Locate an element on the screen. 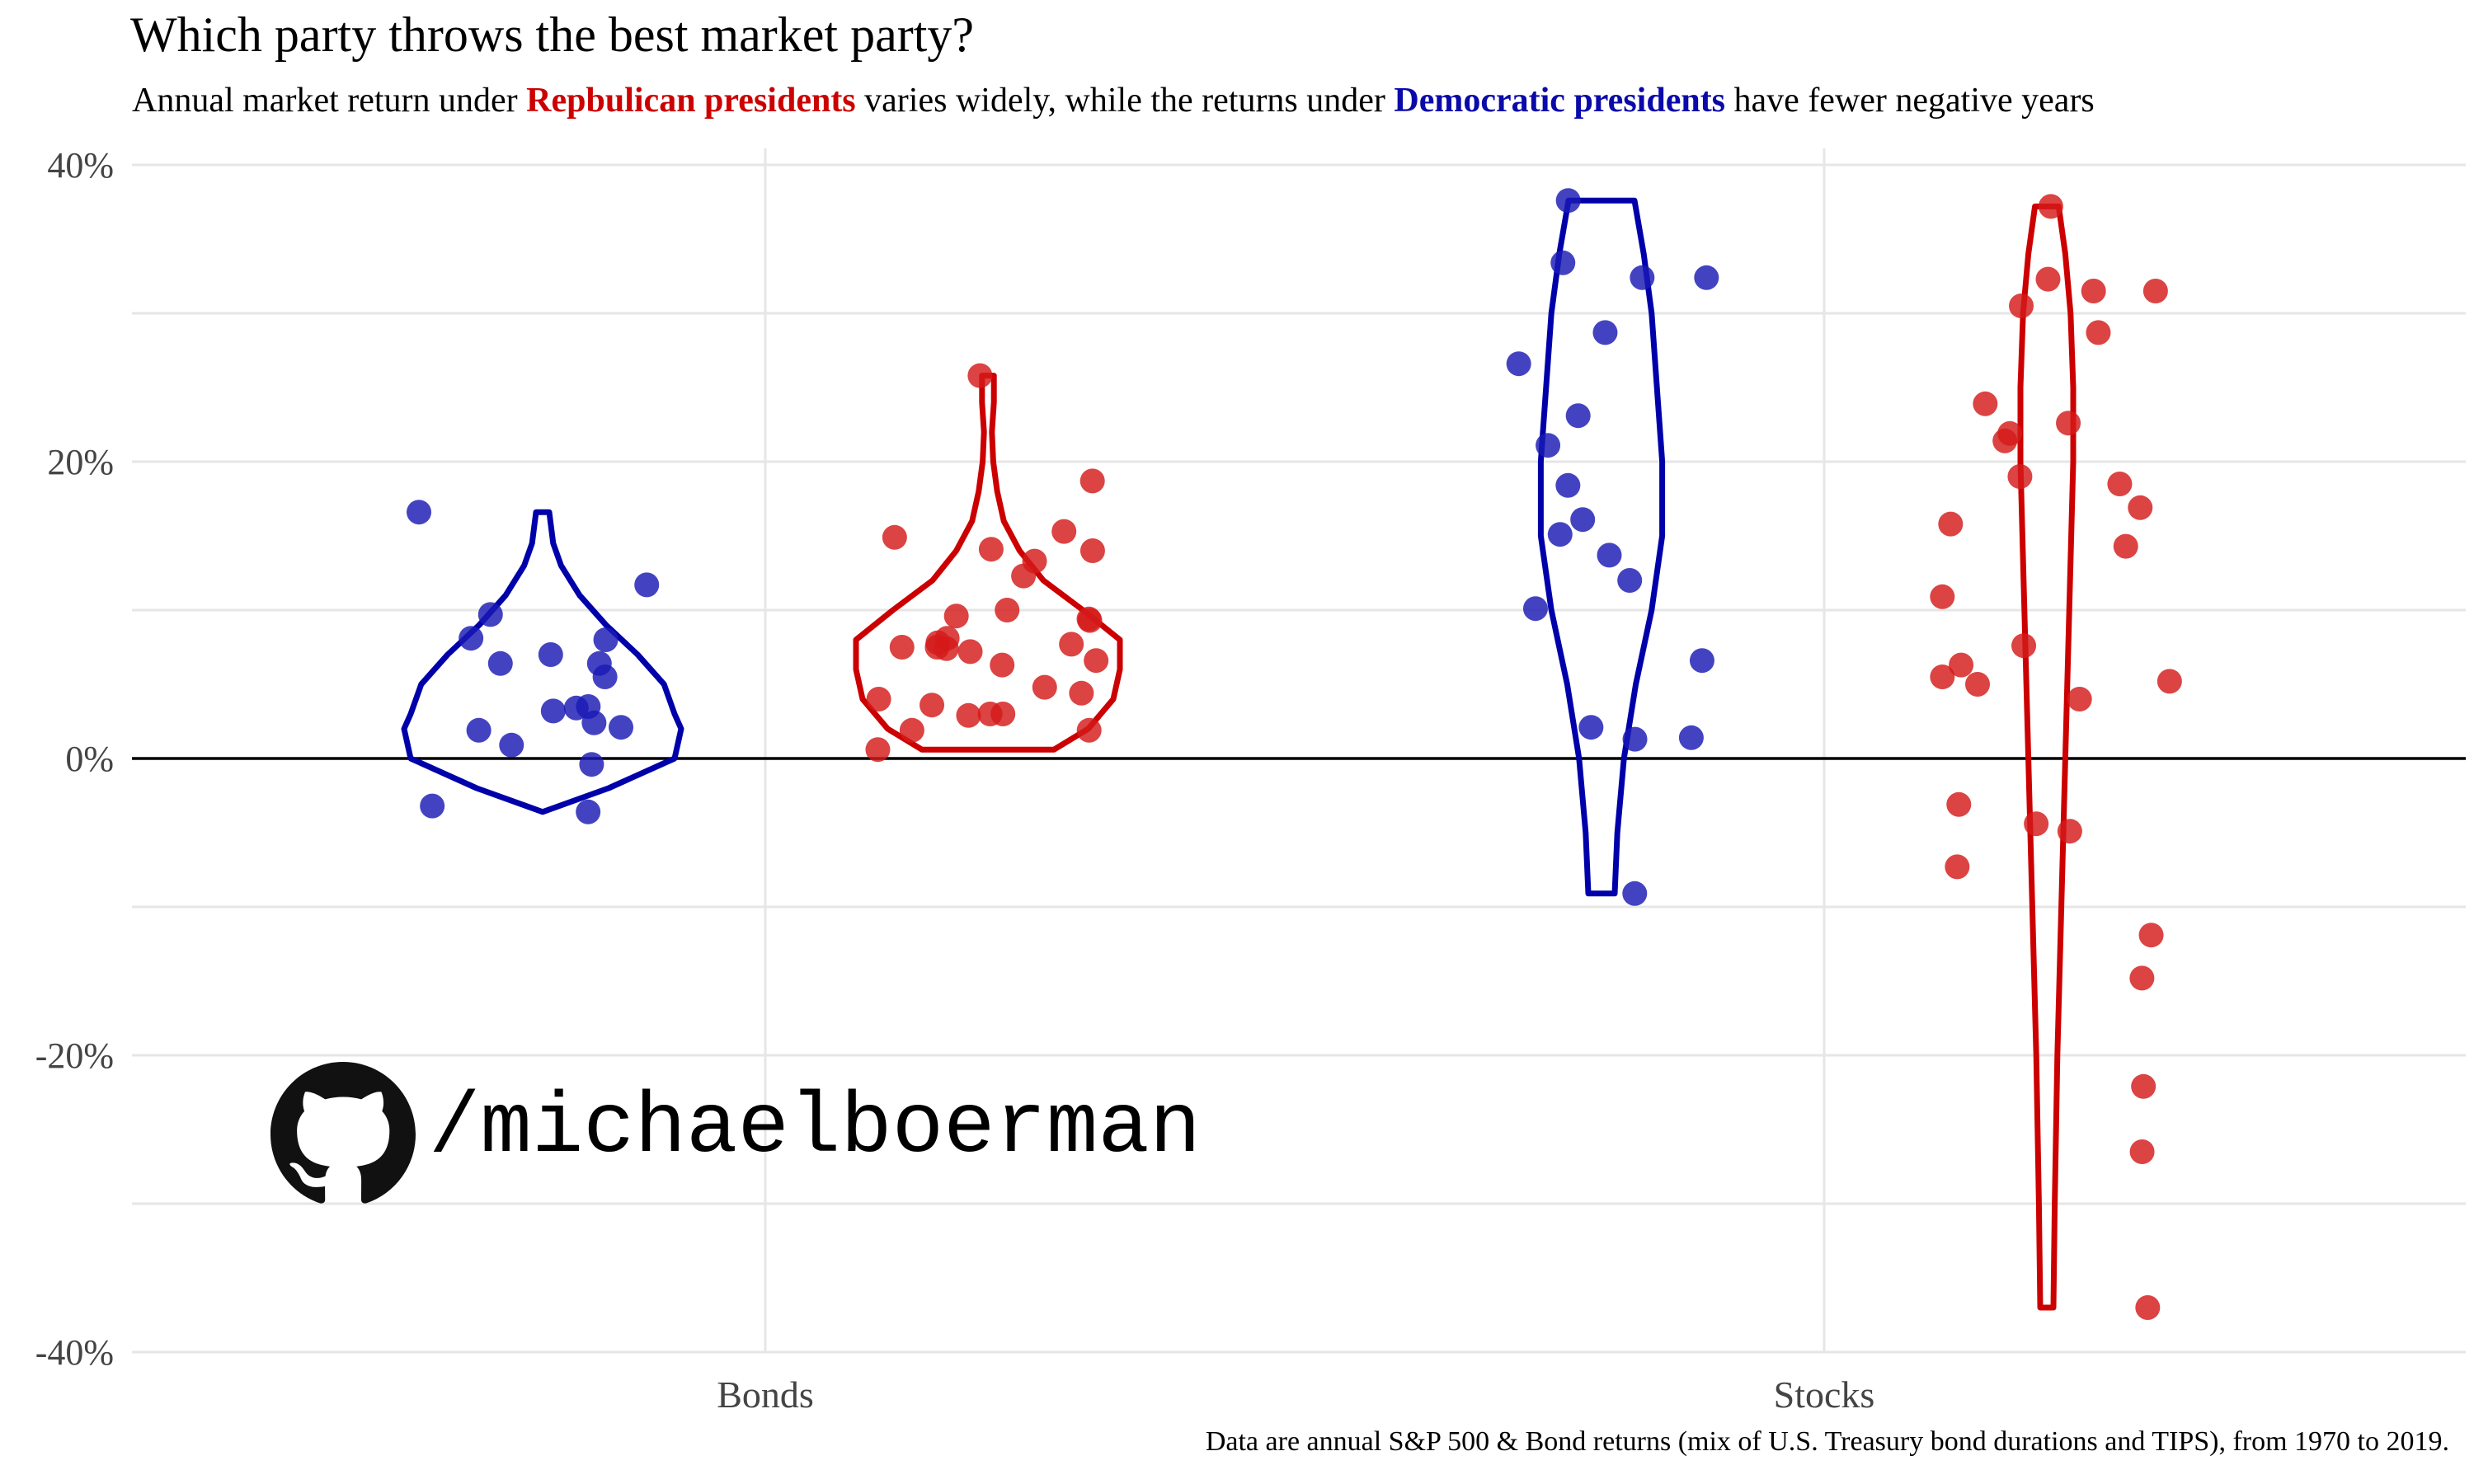  subtitle-democratic: Democratic presidents is located at coordinates (1560, 101).